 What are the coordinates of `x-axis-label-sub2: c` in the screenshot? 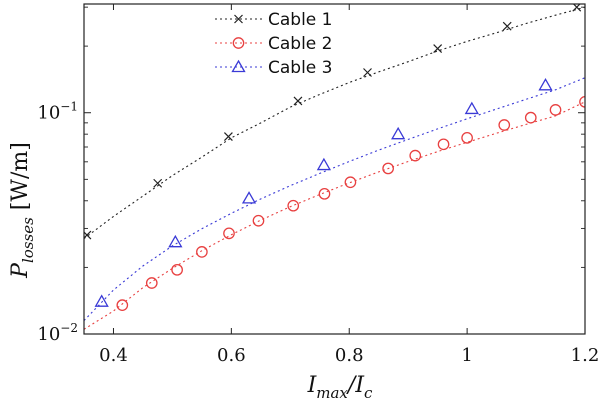 It's located at (368, 392).